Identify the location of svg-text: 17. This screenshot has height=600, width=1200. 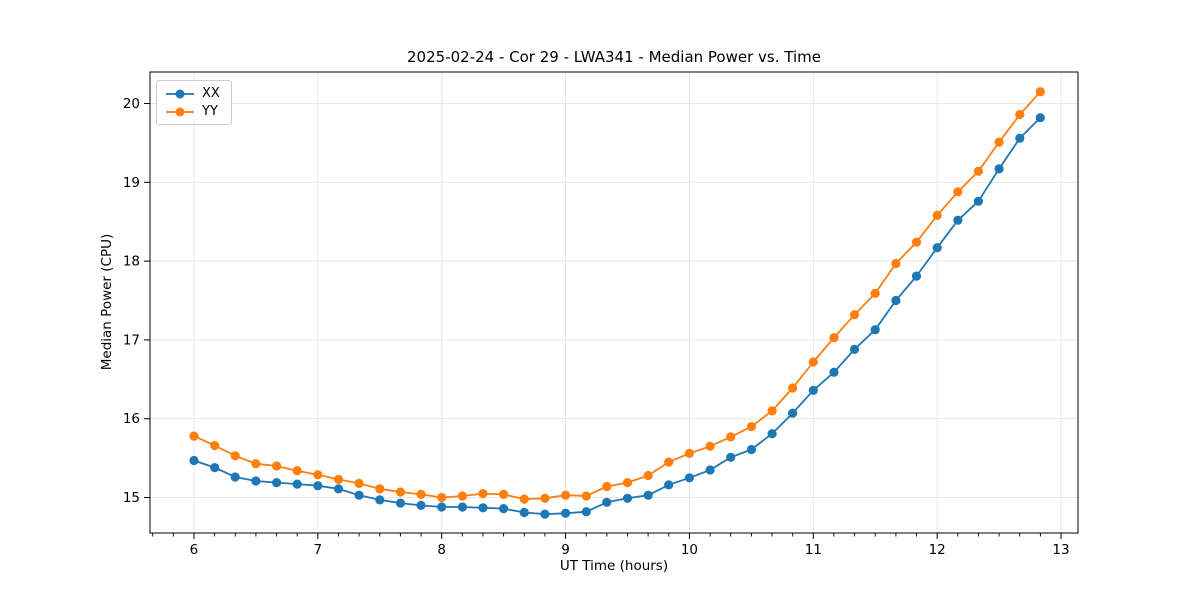
(131, 340).